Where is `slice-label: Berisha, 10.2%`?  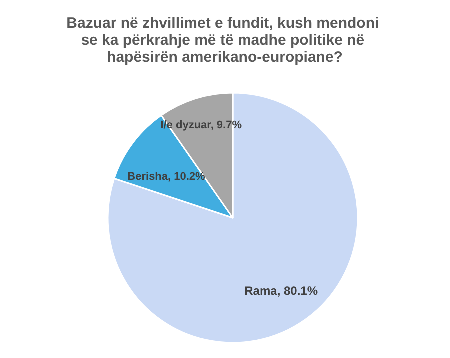
slice-label: Berisha, 10.2% is located at coordinates (167, 176).